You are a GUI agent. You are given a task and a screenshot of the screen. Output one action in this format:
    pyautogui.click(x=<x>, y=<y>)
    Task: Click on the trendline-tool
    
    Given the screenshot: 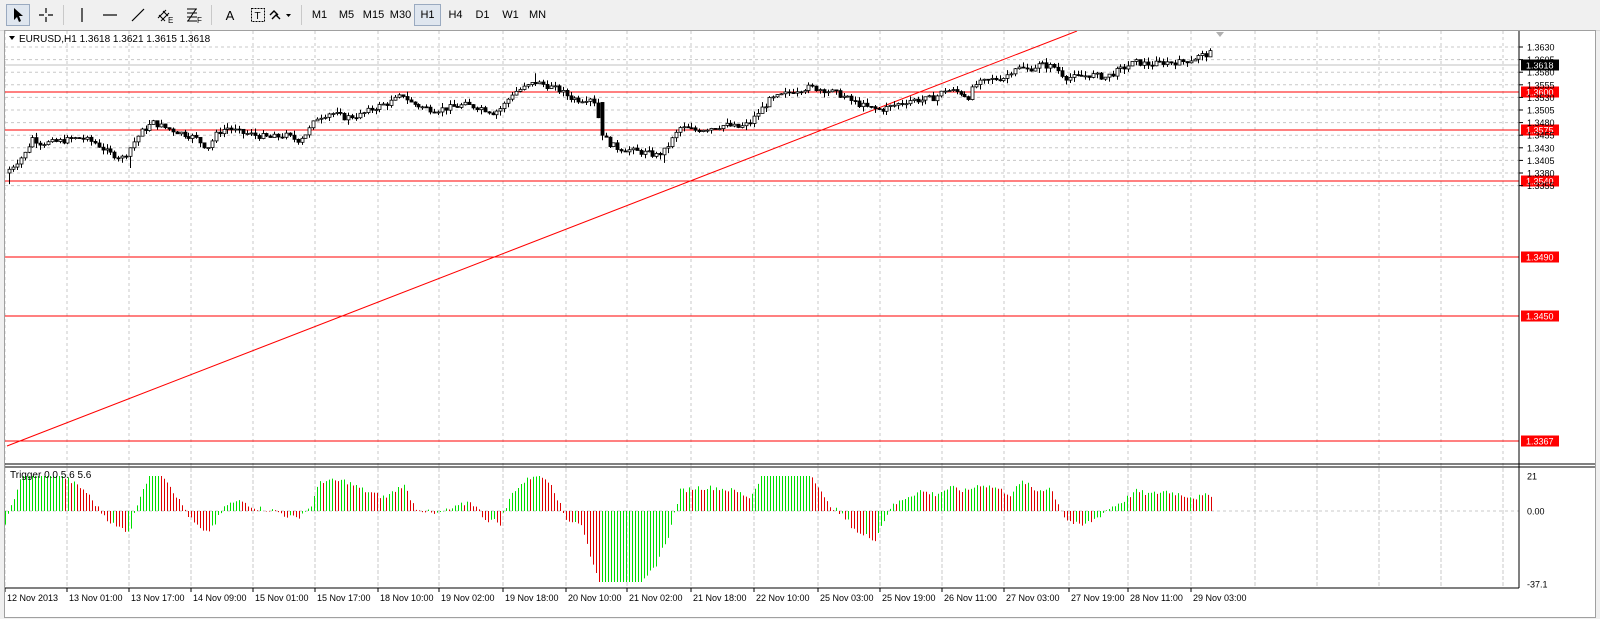 What is the action you would take?
    pyautogui.click(x=138, y=15)
    